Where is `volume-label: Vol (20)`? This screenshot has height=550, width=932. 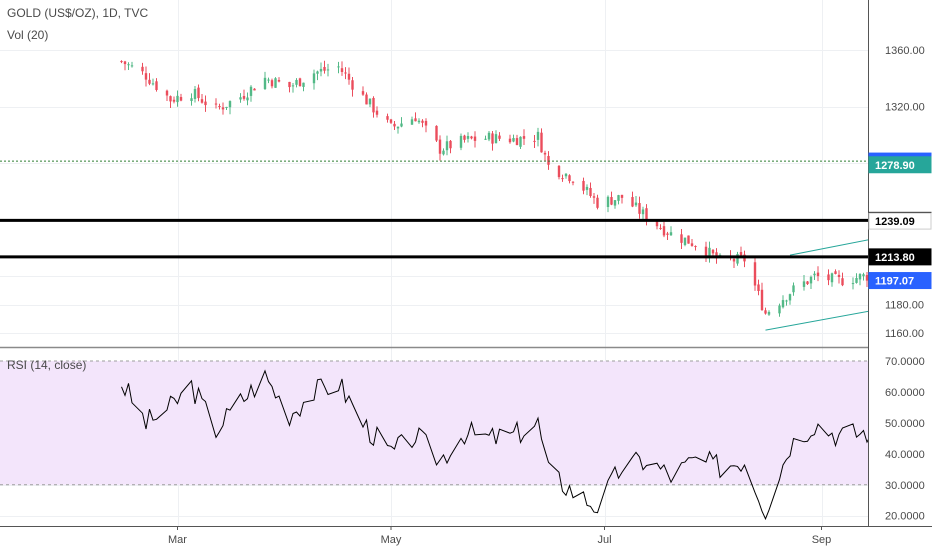
volume-label: Vol (20) is located at coordinates (28, 35).